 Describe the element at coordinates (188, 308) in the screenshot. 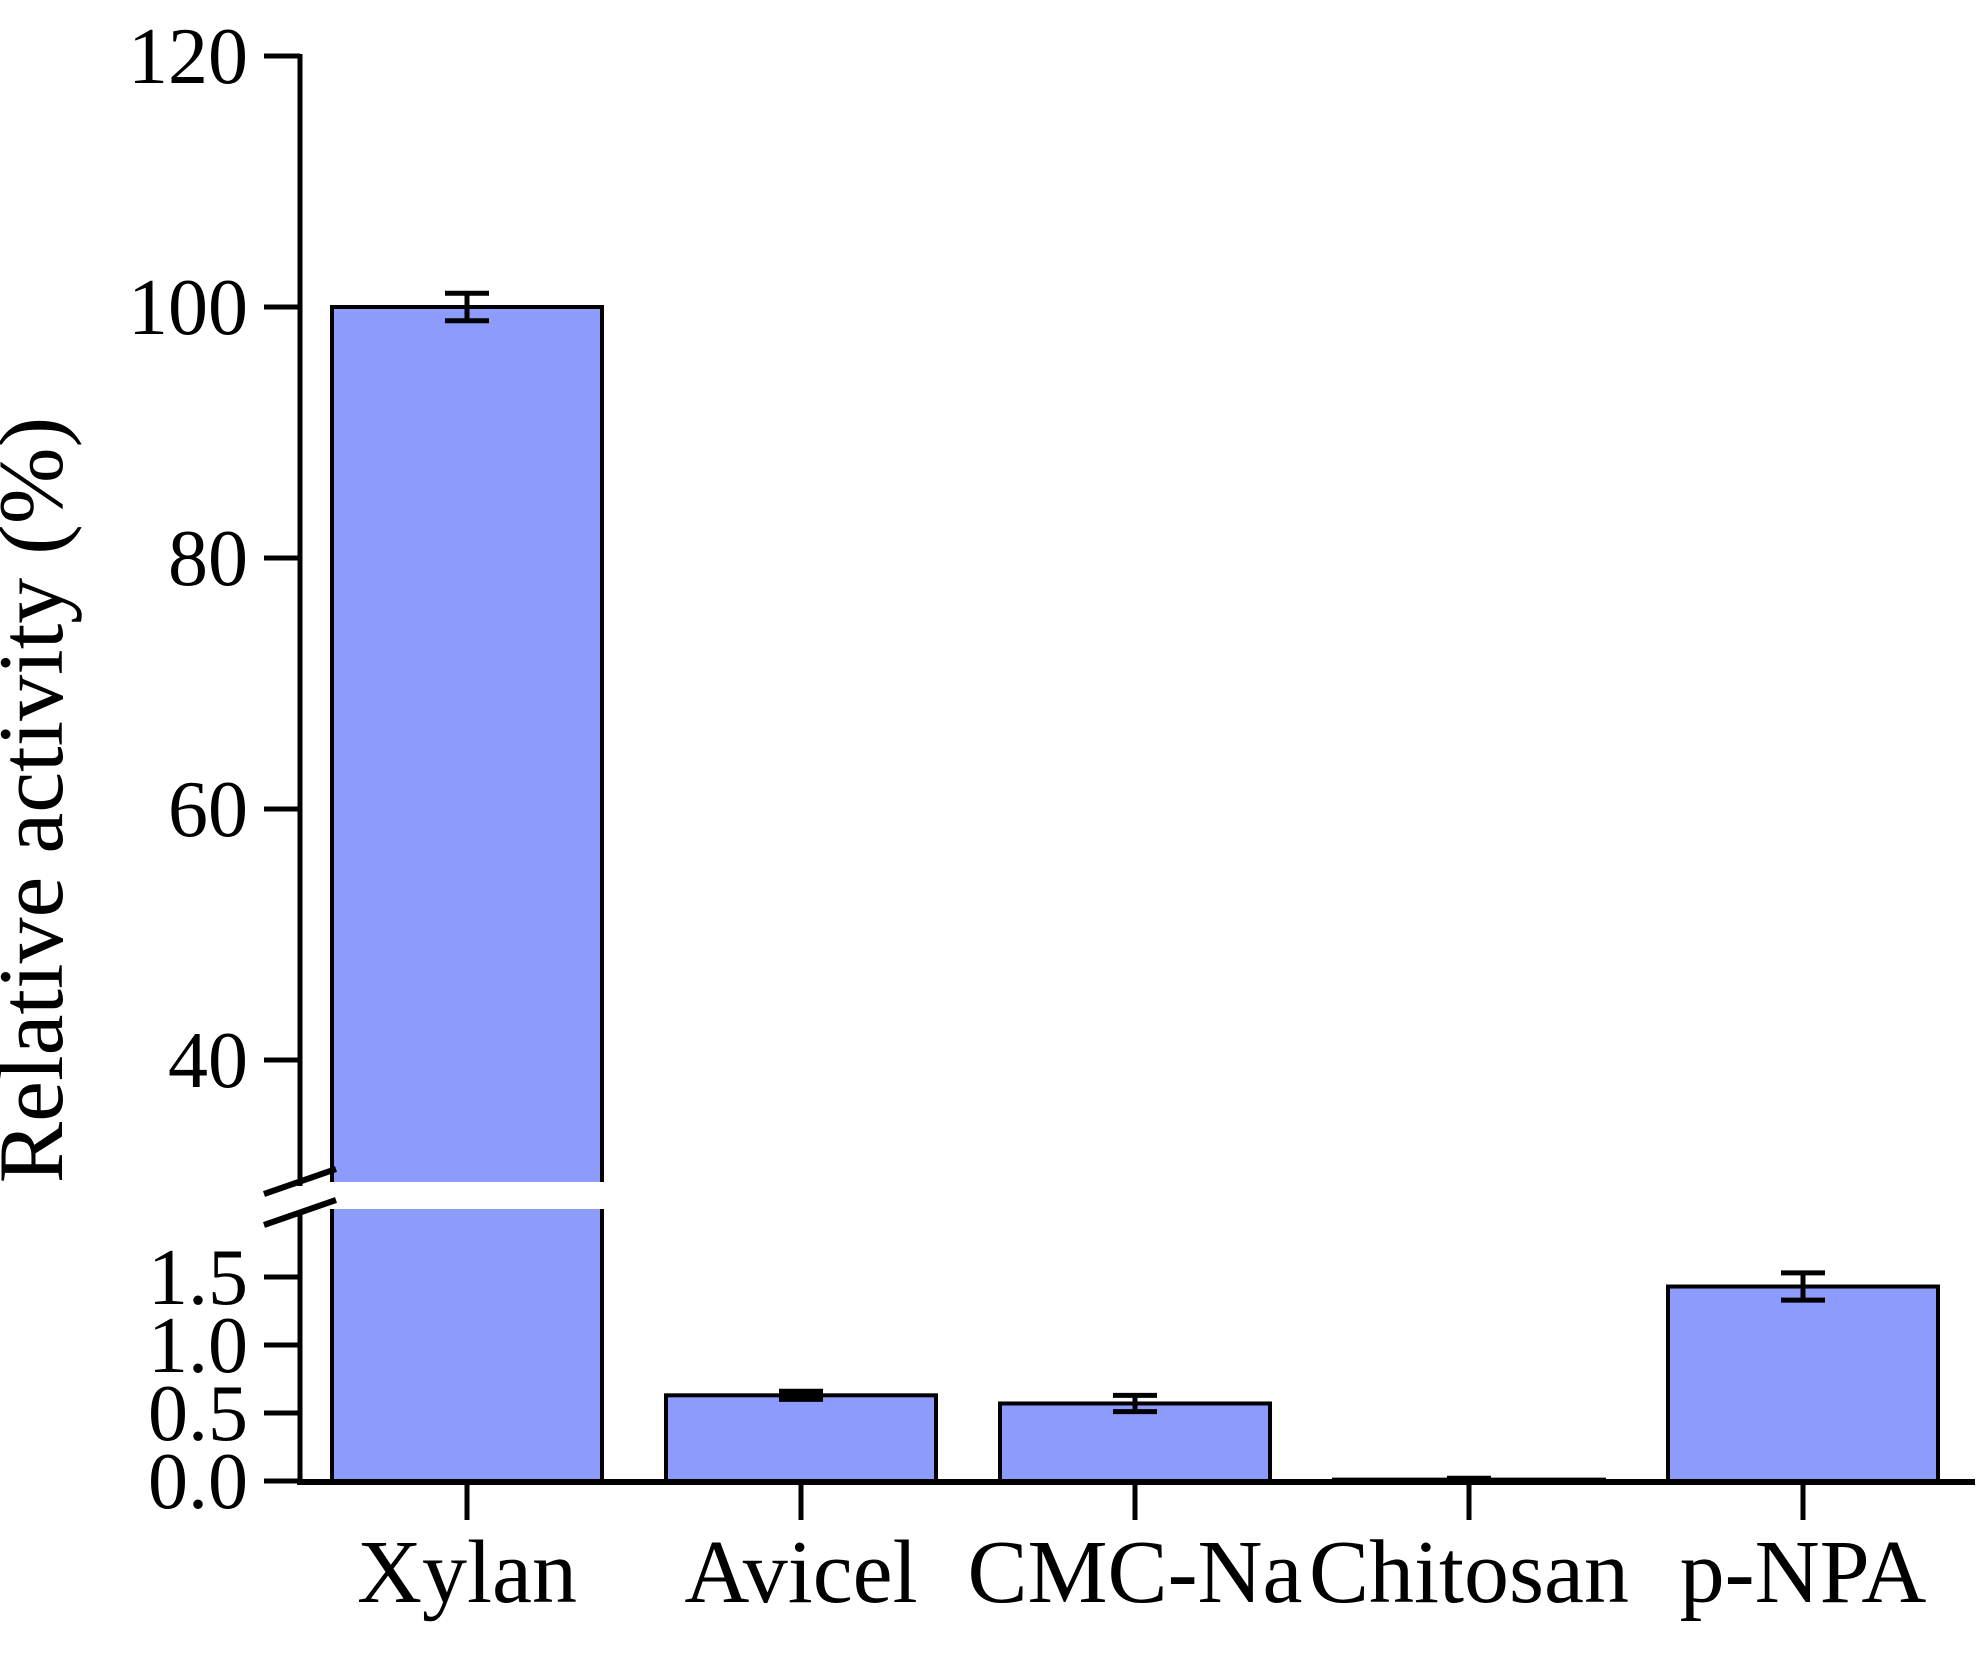

I see `y-tick-label-upper: 100` at that location.